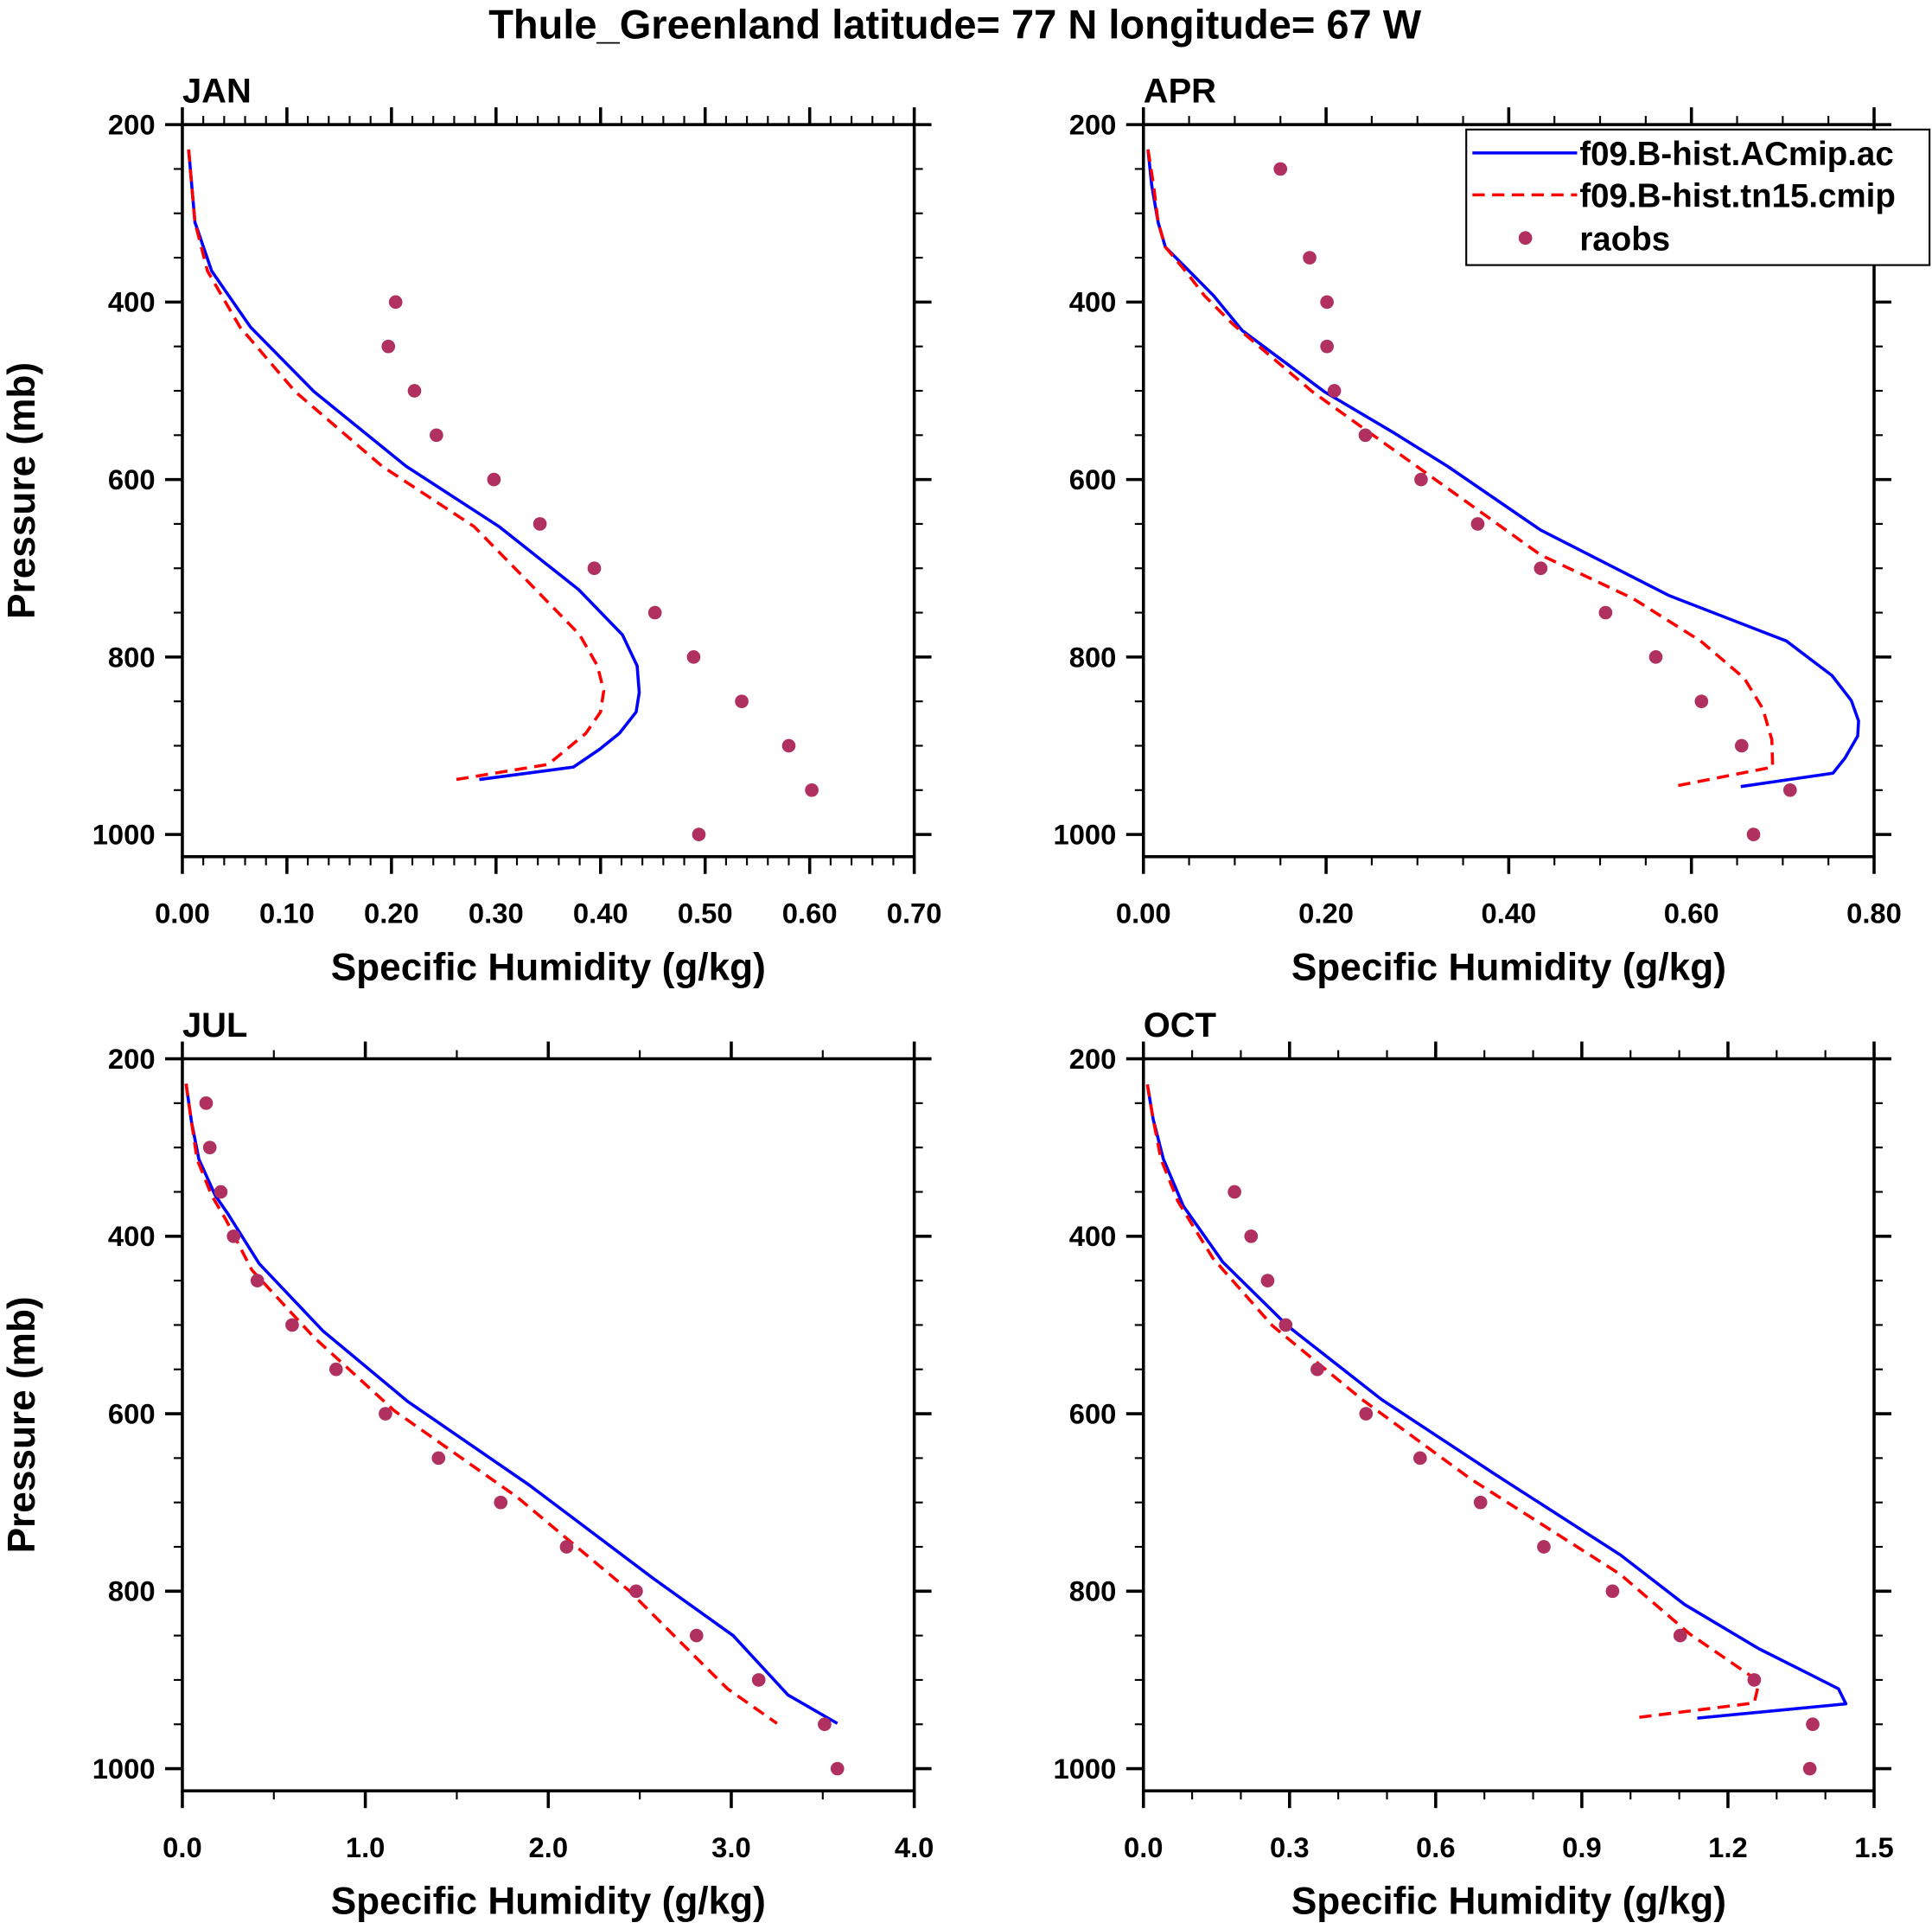 This screenshot has height=1929, width=1932. I want to click on x-tick-label: 0.10, so click(287, 913).